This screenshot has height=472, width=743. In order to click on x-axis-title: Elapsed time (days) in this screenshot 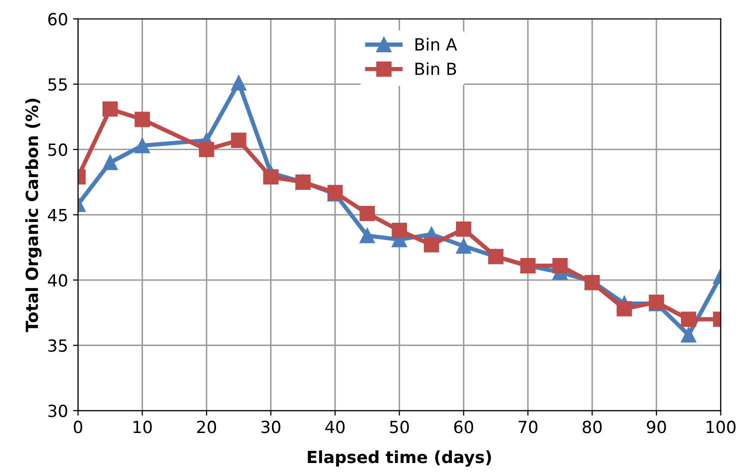, I will do `click(399, 458)`.